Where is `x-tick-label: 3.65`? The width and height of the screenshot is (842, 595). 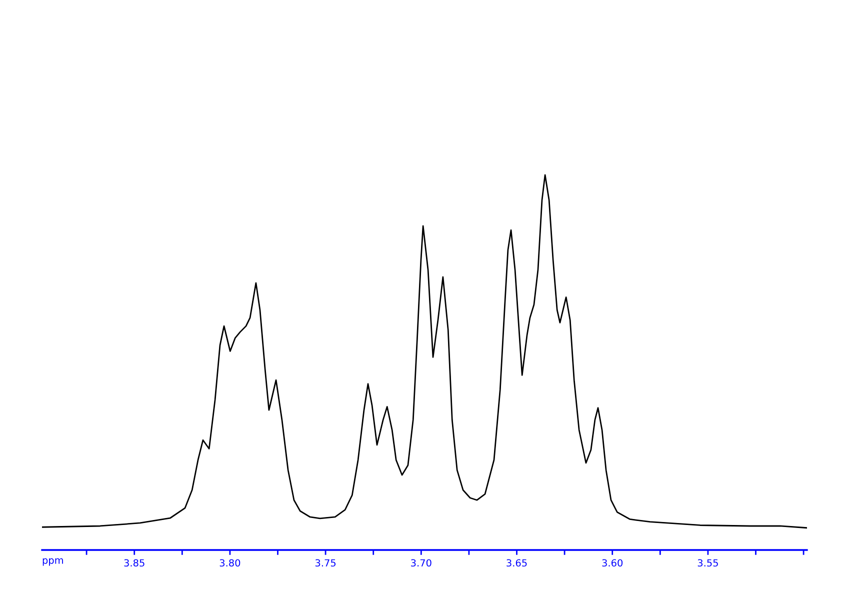
x-tick-label: 3.65 is located at coordinates (516, 563).